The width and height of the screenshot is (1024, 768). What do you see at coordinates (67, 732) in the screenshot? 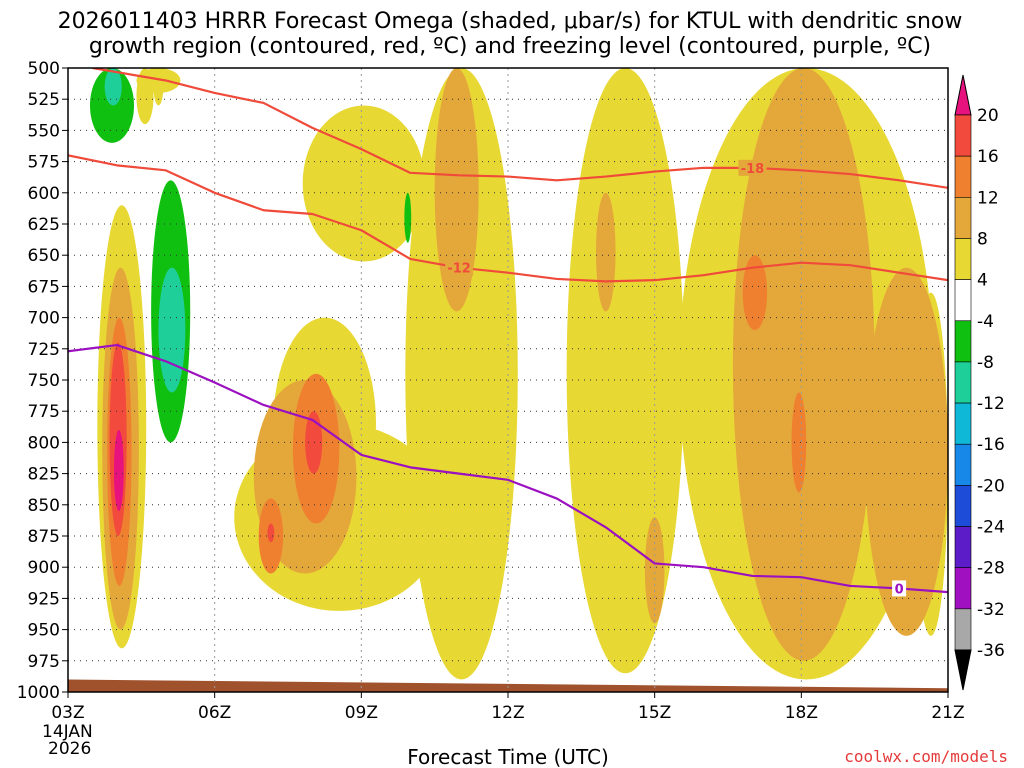
I see `date-label-month: 14JAN` at bounding box center [67, 732].